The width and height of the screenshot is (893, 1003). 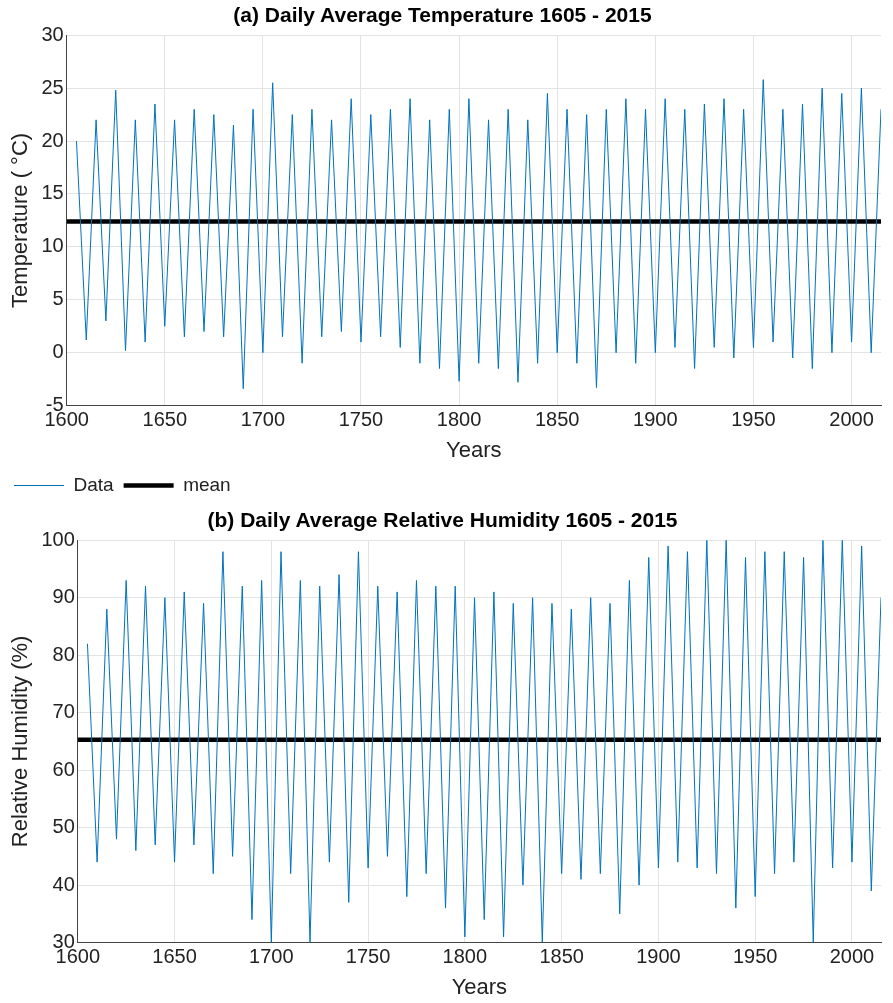 I want to click on y-axis-title: Temperature ( °C), so click(x=20, y=220).